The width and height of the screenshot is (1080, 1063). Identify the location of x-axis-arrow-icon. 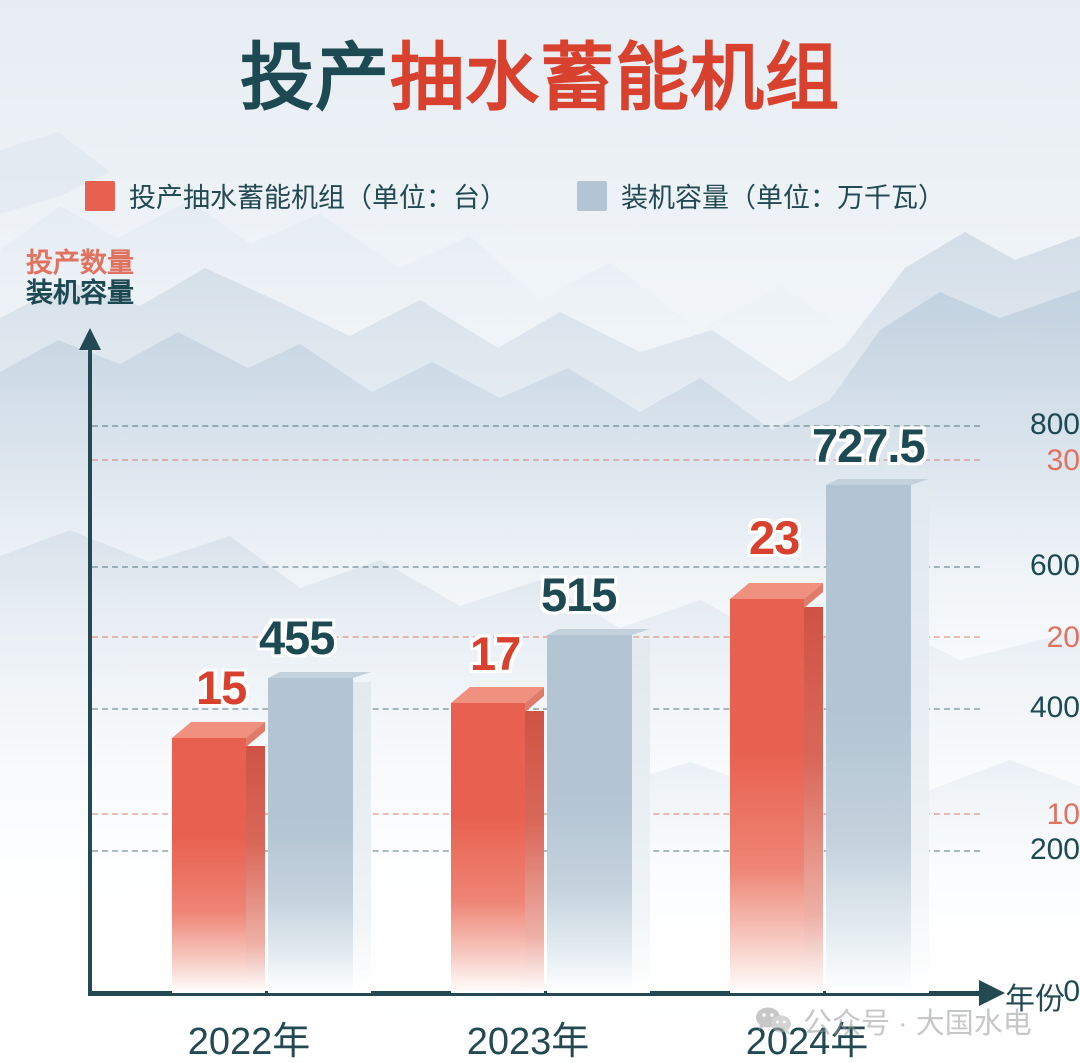
(992, 993).